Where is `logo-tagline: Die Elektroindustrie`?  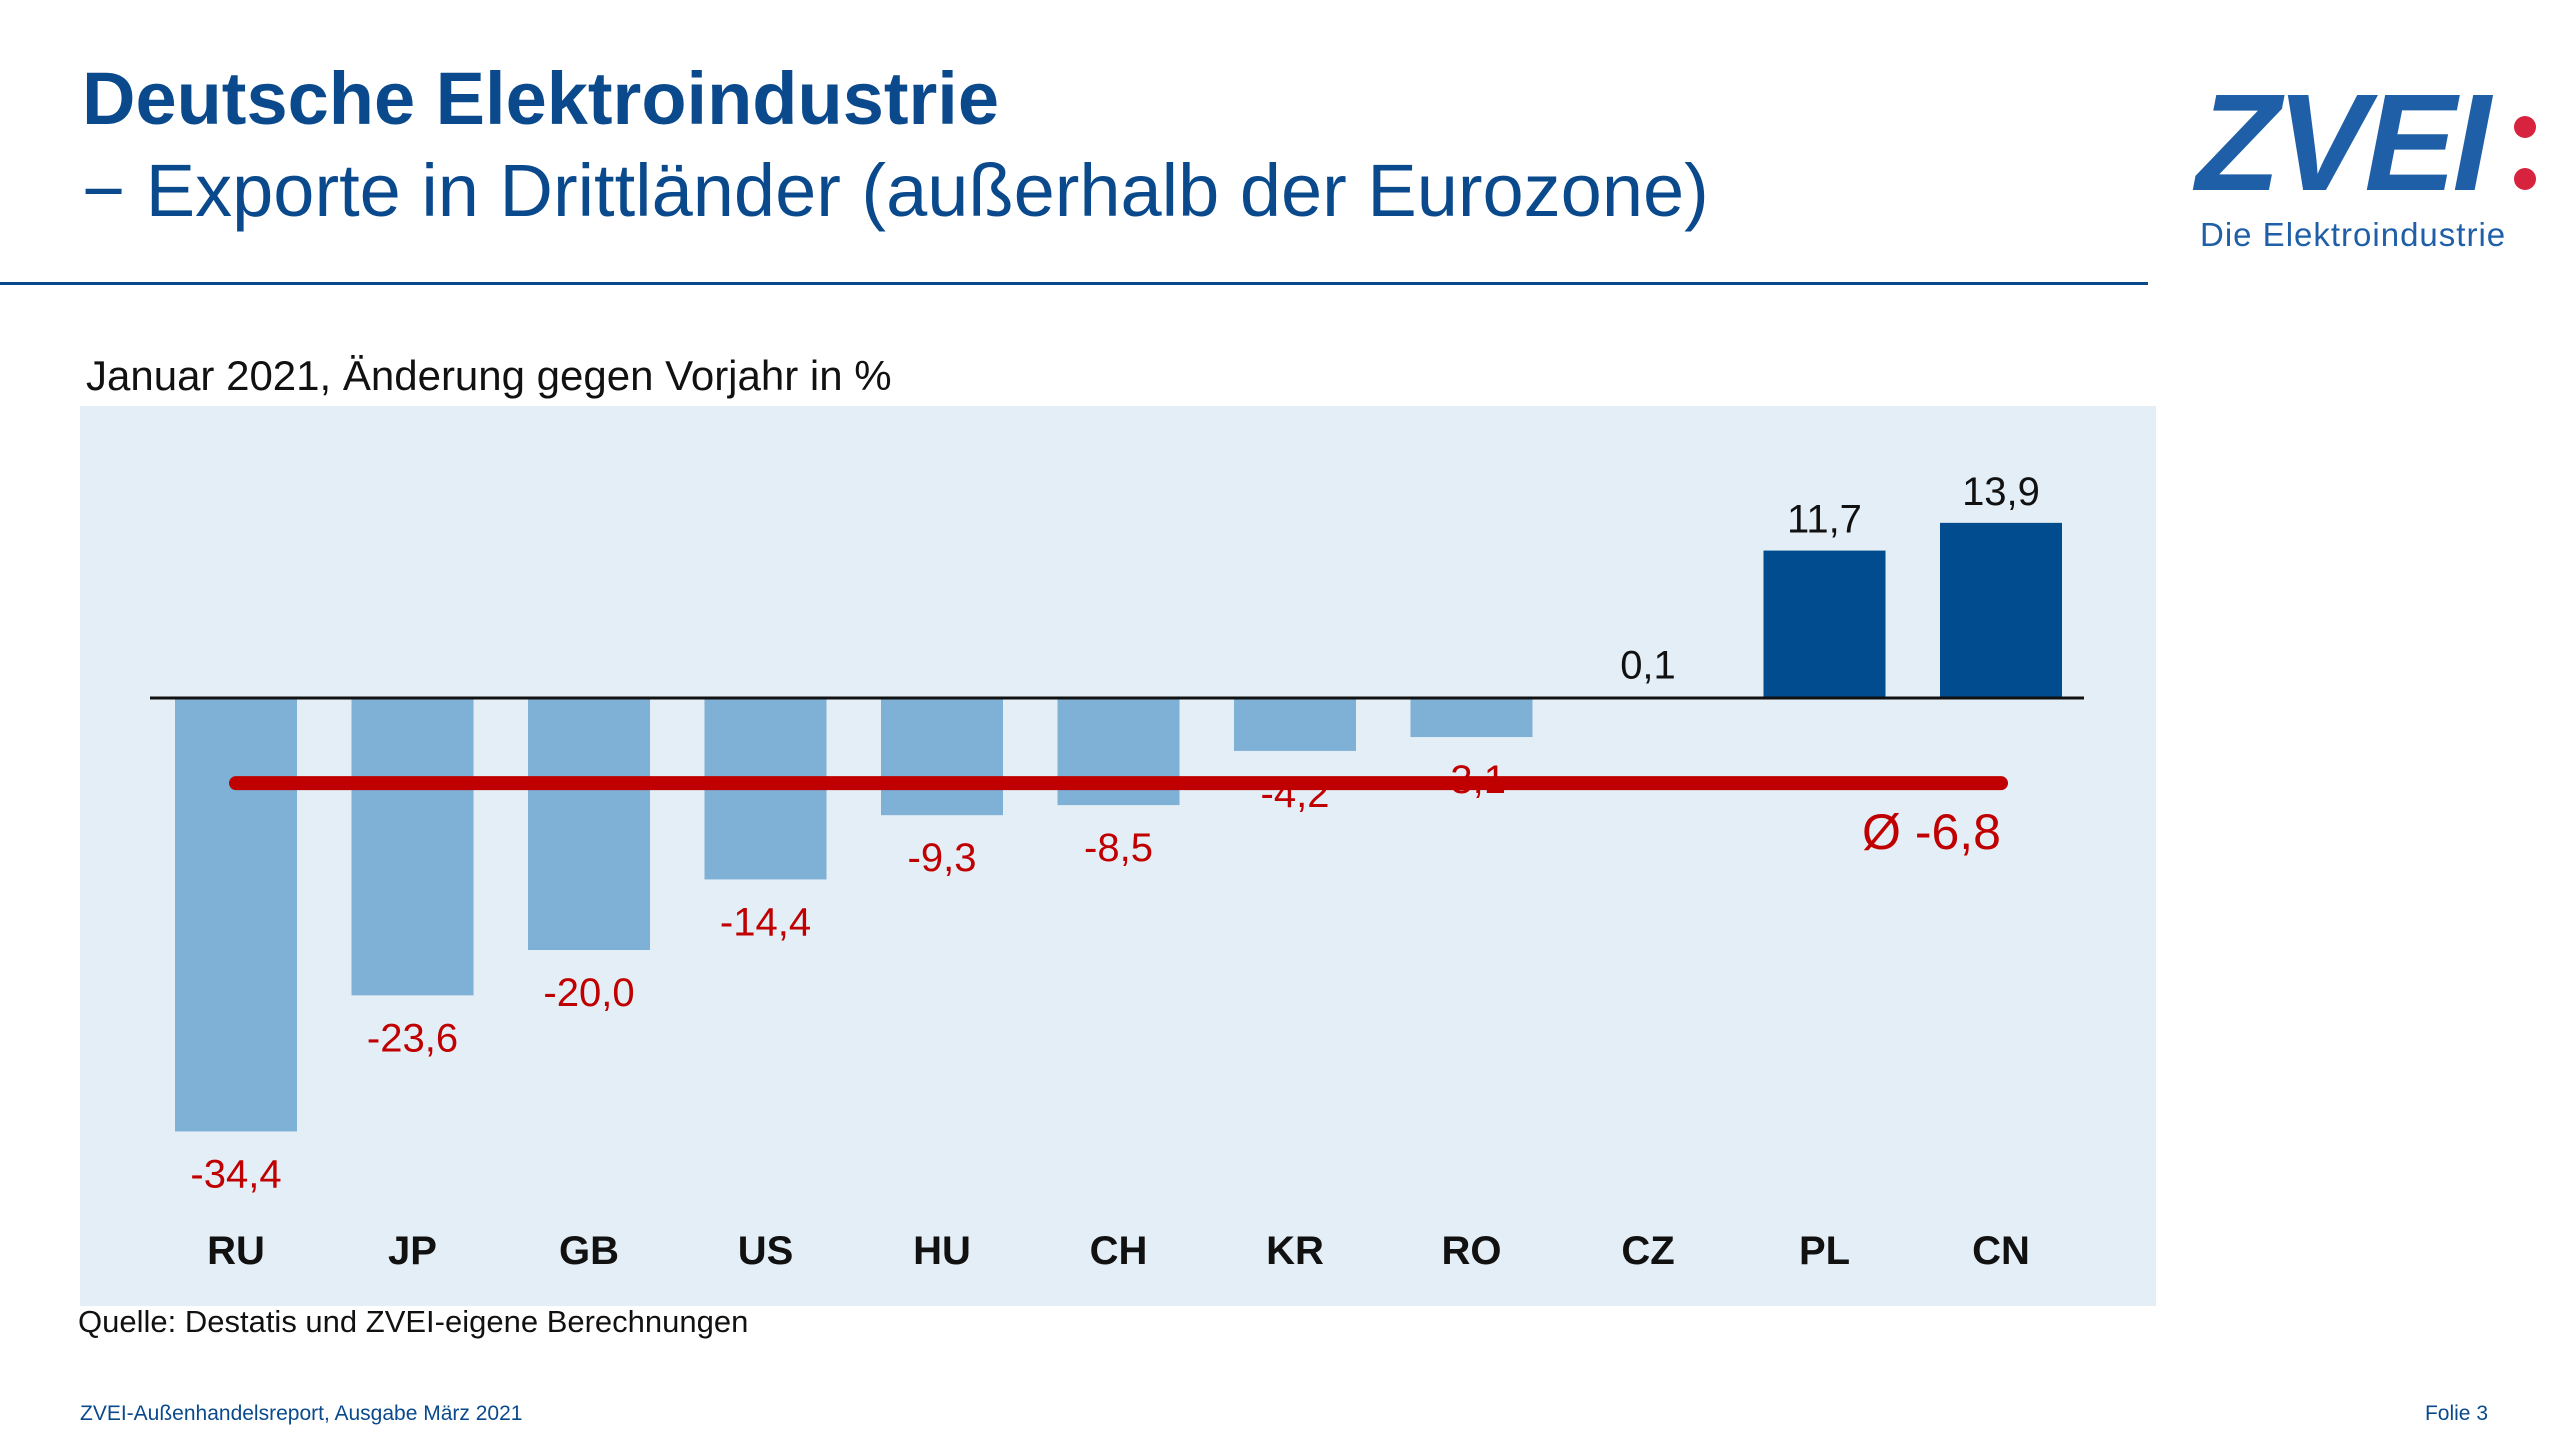
logo-tagline: Die Elektroindustrie is located at coordinates (2353, 234).